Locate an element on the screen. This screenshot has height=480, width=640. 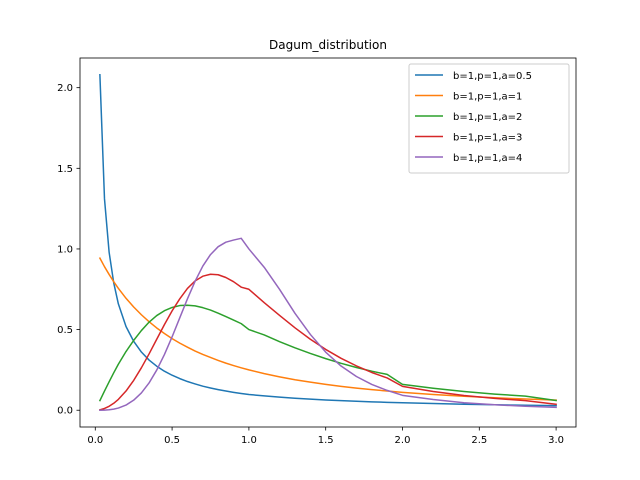
y-tick-label: 1.5 is located at coordinates (65, 169).